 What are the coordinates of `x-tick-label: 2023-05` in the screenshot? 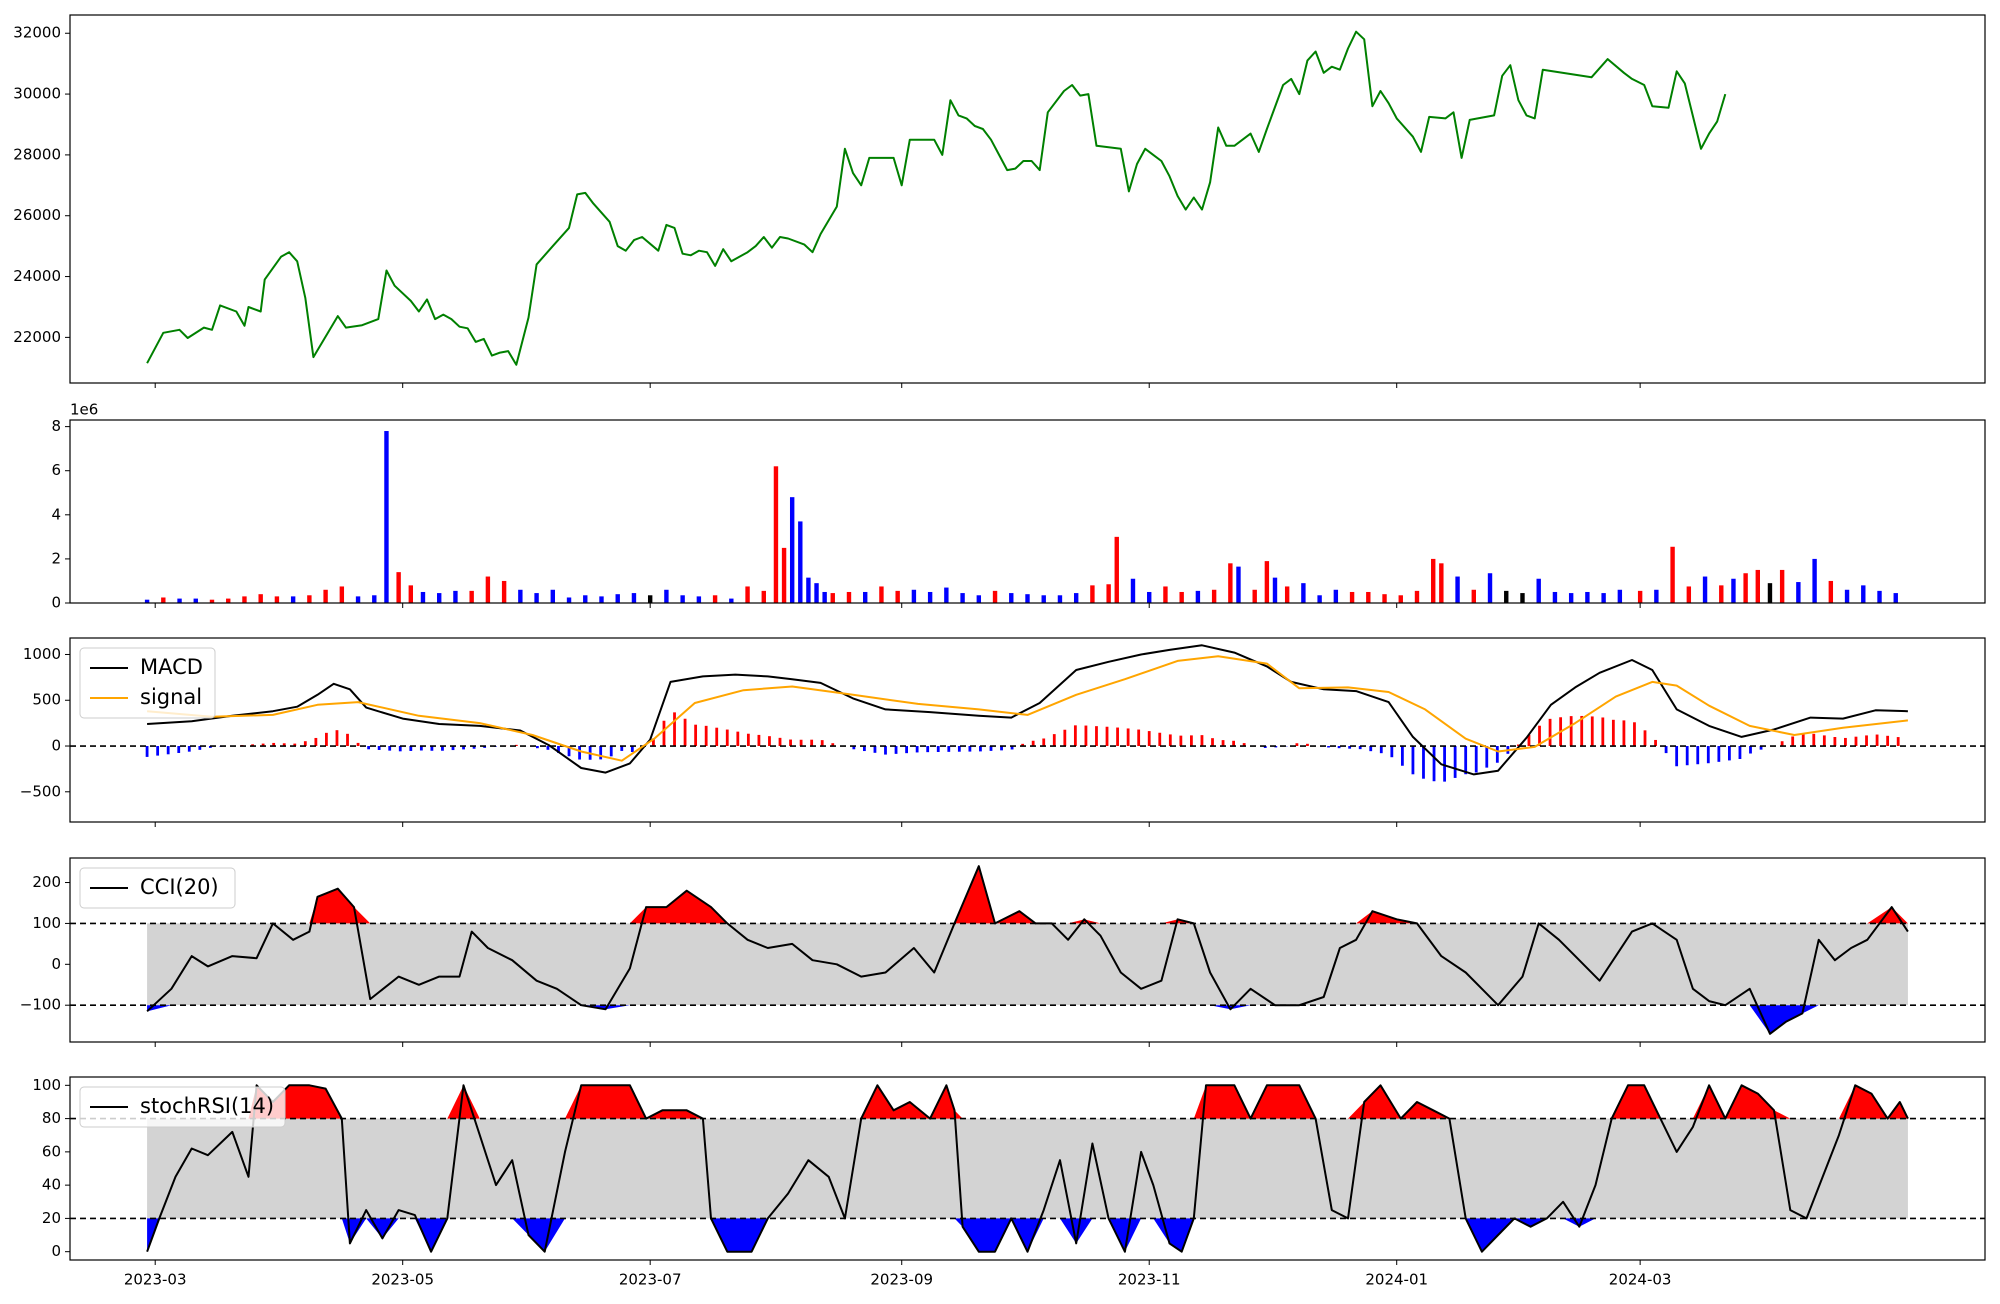 It's located at (402, 1280).